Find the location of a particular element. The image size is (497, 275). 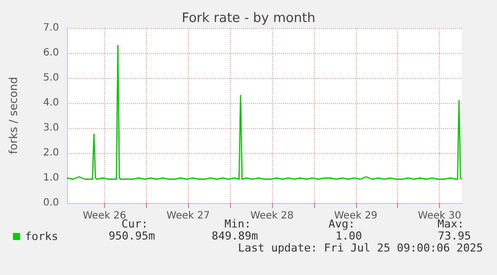

text: Min: is located at coordinates (237, 224).